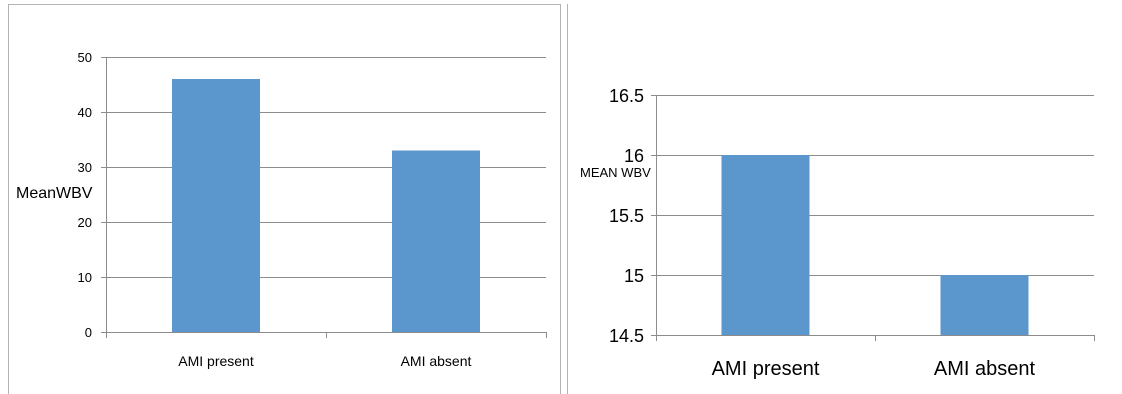  I want to click on y-axis-title: MEAN WBV, so click(615, 172).